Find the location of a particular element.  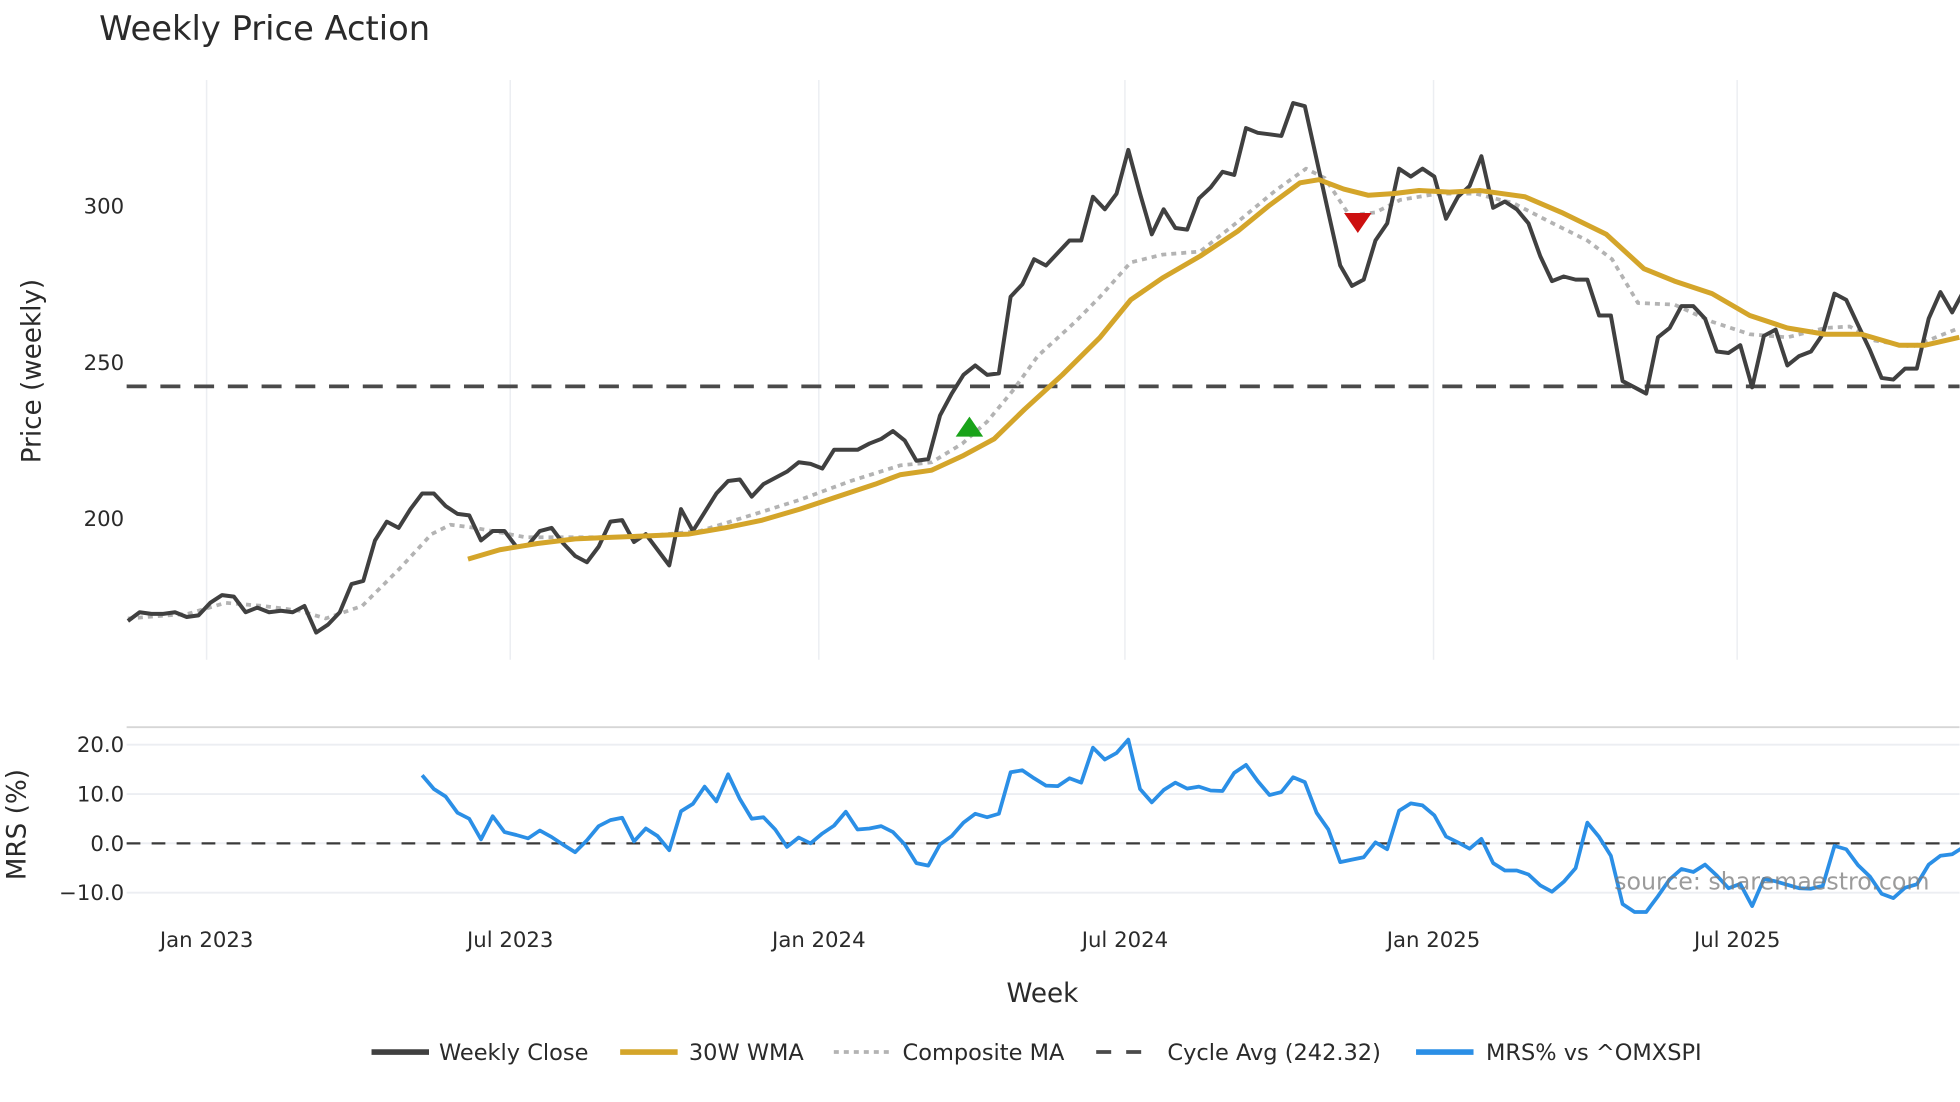

x-tick: Jan 2023 is located at coordinates (206, 940).